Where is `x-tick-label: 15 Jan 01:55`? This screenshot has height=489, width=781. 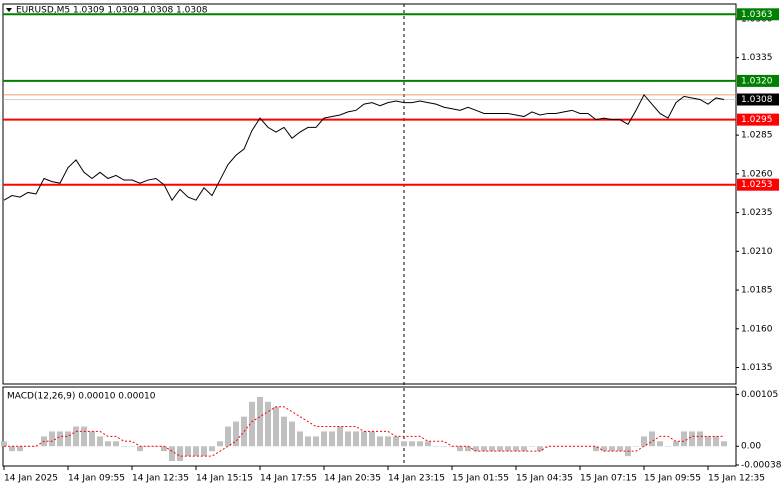 x-tick-label: 15 Jan 01:55 is located at coordinates (480, 479).